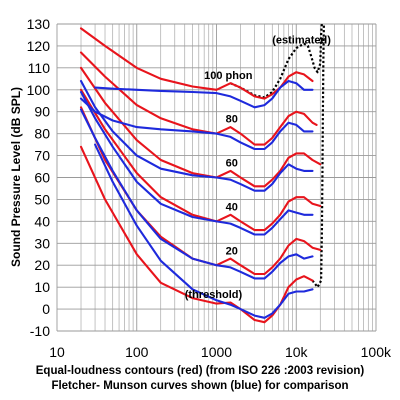 The height and width of the screenshot is (400, 400). Describe the element at coordinates (42, 221) in the screenshot. I see `y-tick-label: 40` at that location.